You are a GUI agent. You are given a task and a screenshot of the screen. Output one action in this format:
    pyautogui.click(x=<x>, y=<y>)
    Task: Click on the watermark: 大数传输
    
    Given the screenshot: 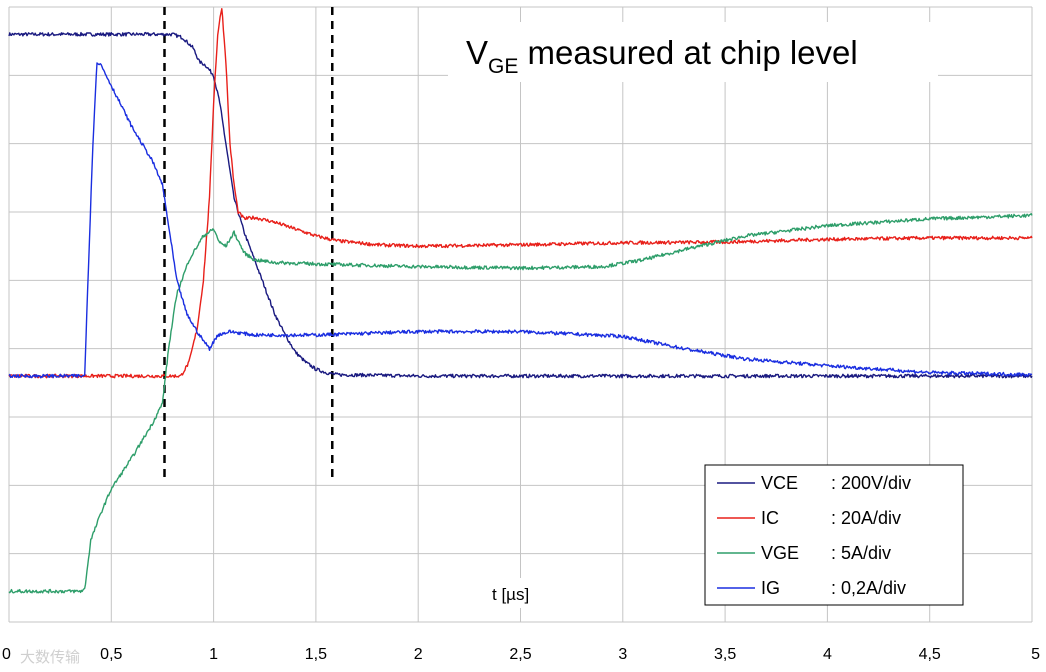 What is the action you would take?
    pyautogui.click(x=50, y=657)
    